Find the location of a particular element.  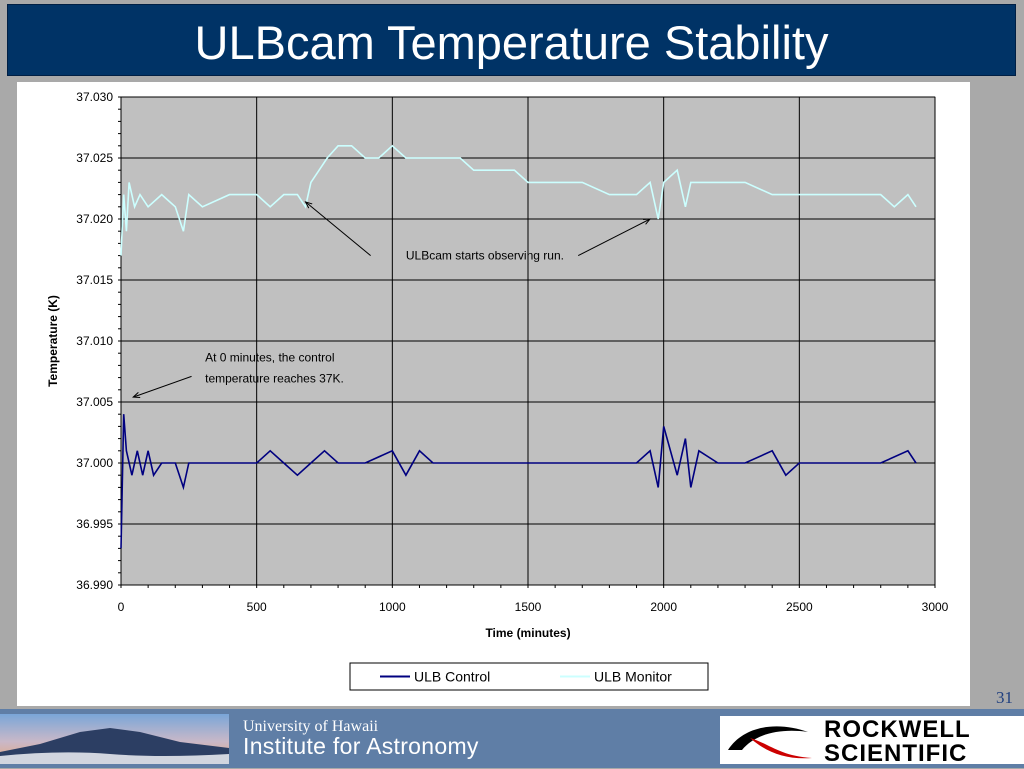

y-tick-label: 37.010 is located at coordinates (94, 341).